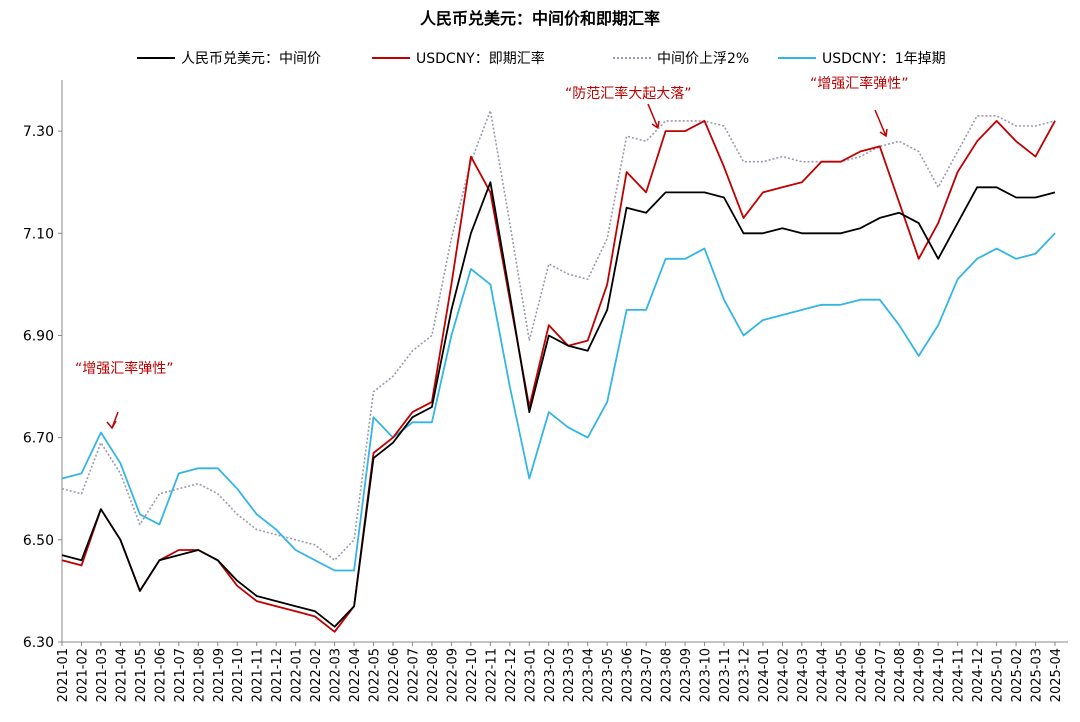 Image resolution: width=1080 pixels, height=722 pixels. What do you see at coordinates (1056, 675) in the screenshot?
I see `x-tick-label: 2025-04` at bounding box center [1056, 675].